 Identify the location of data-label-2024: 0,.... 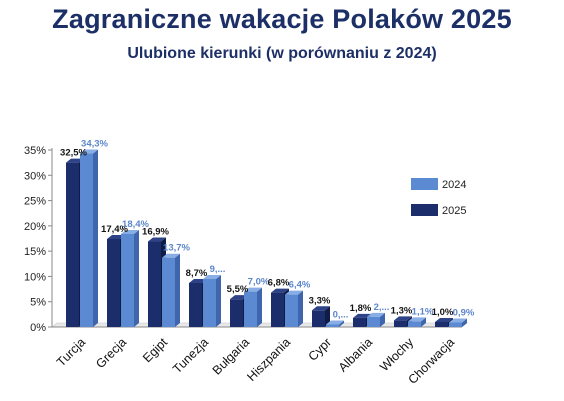
(341, 314).